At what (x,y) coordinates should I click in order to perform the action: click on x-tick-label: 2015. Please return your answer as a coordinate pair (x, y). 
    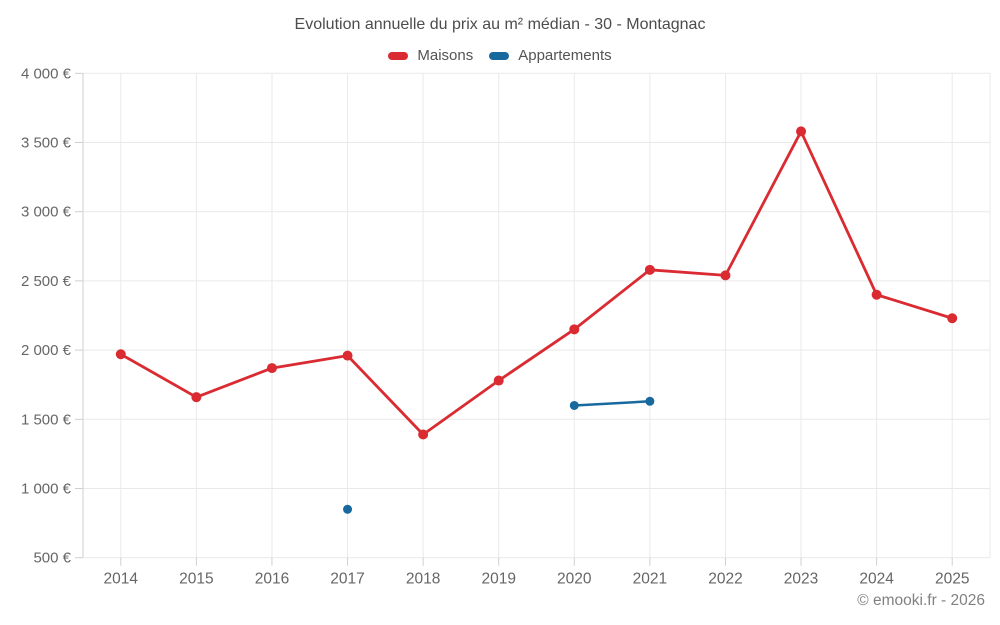
    Looking at the image, I should click on (196, 579).